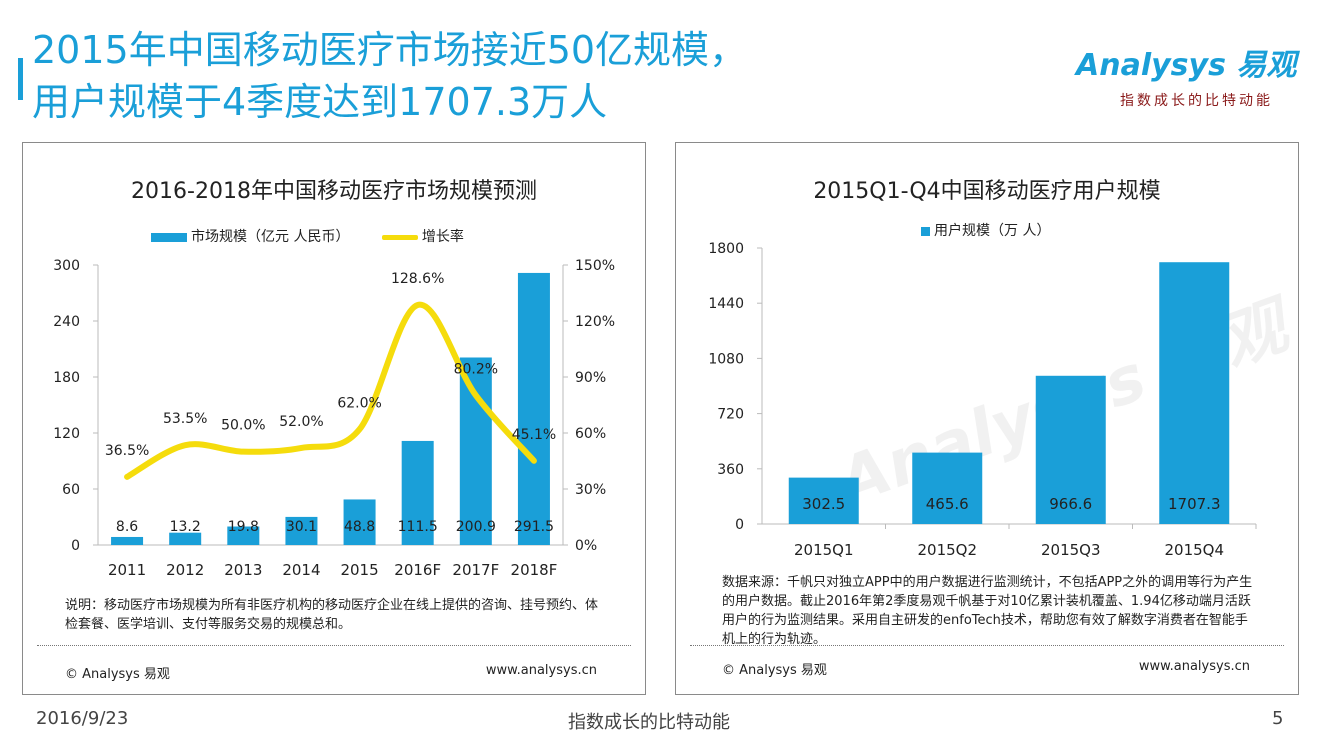  I want to click on legend-bar-swatch, so click(169, 237).